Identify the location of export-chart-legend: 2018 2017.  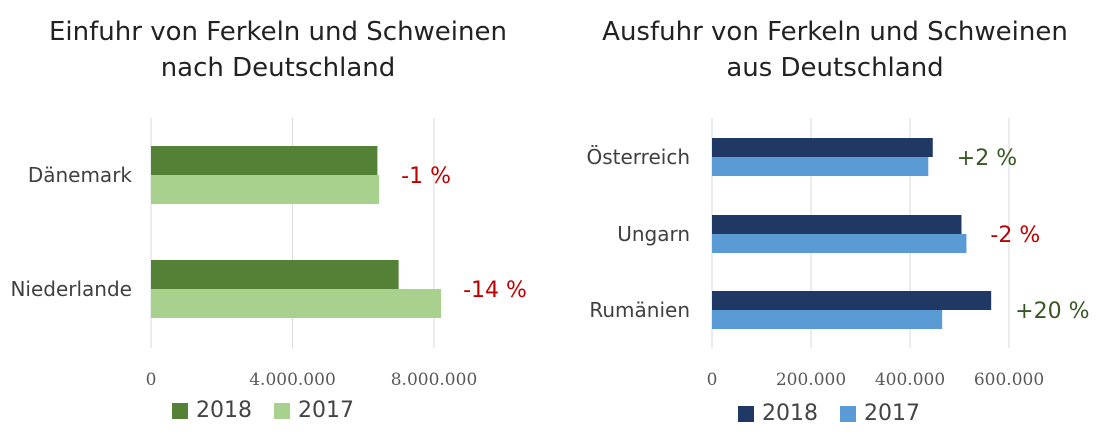
(840, 413).